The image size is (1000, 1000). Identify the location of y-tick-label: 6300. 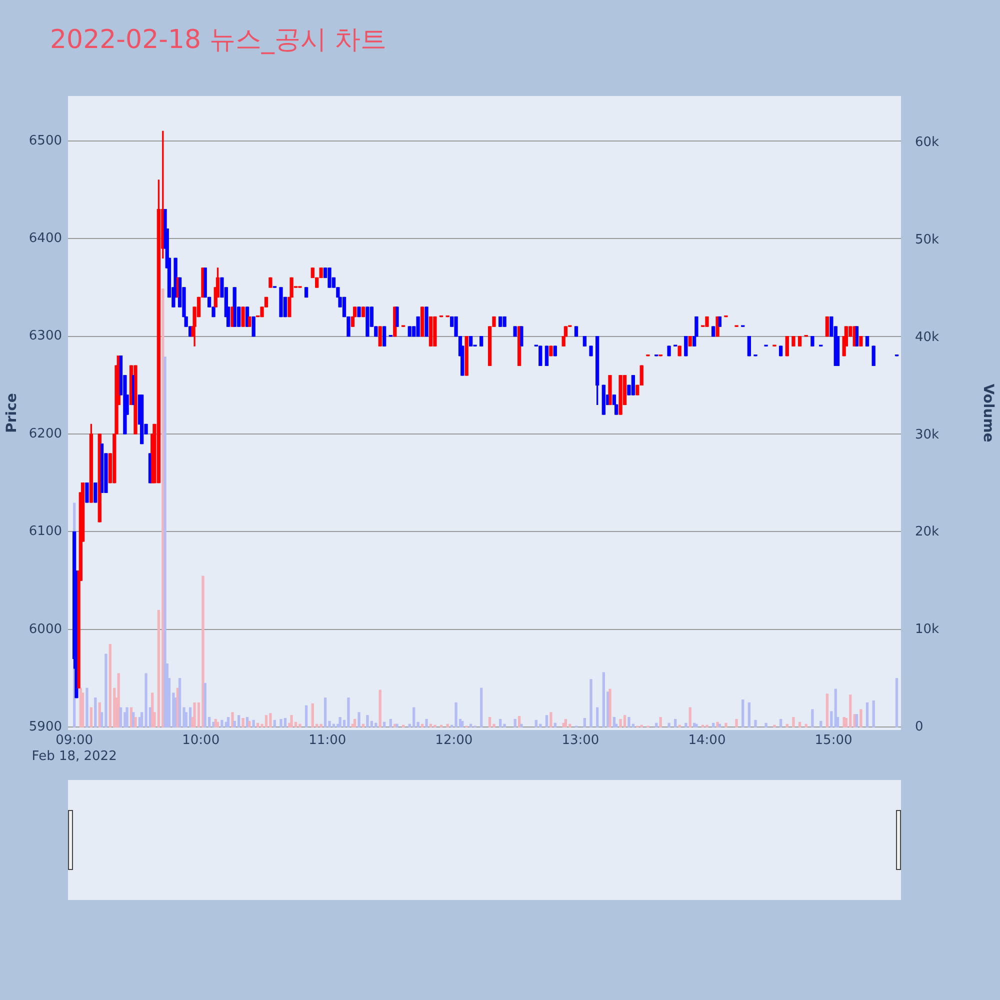
(45, 336).